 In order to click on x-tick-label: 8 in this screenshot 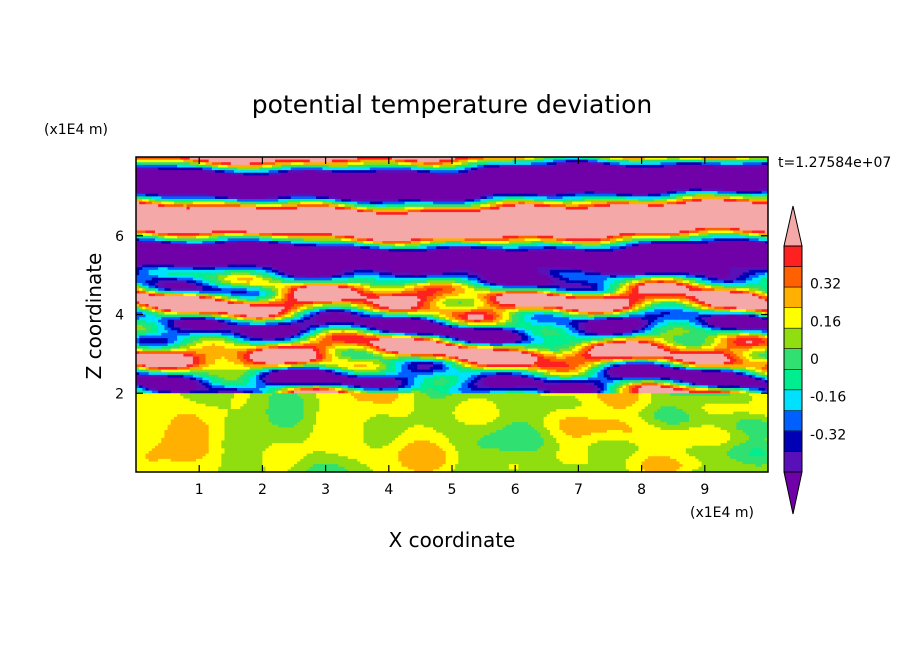, I will do `click(641, 490)`.